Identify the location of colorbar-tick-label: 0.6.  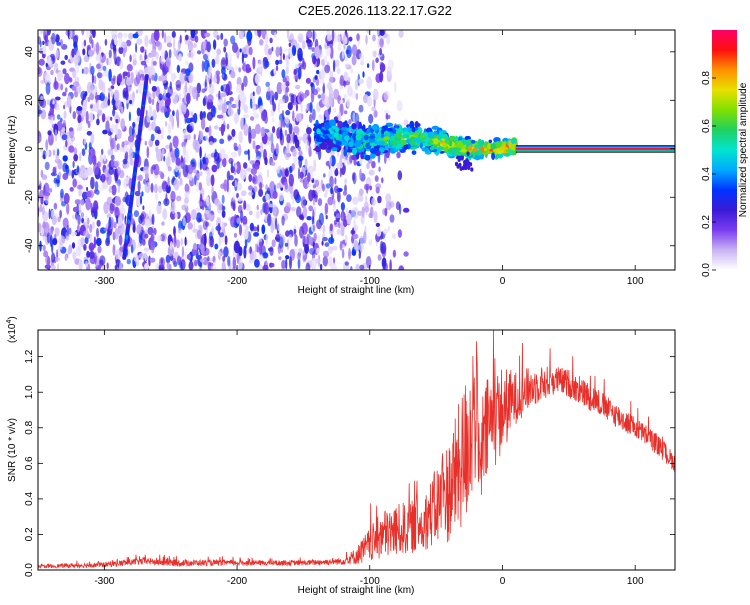
(706, 126).